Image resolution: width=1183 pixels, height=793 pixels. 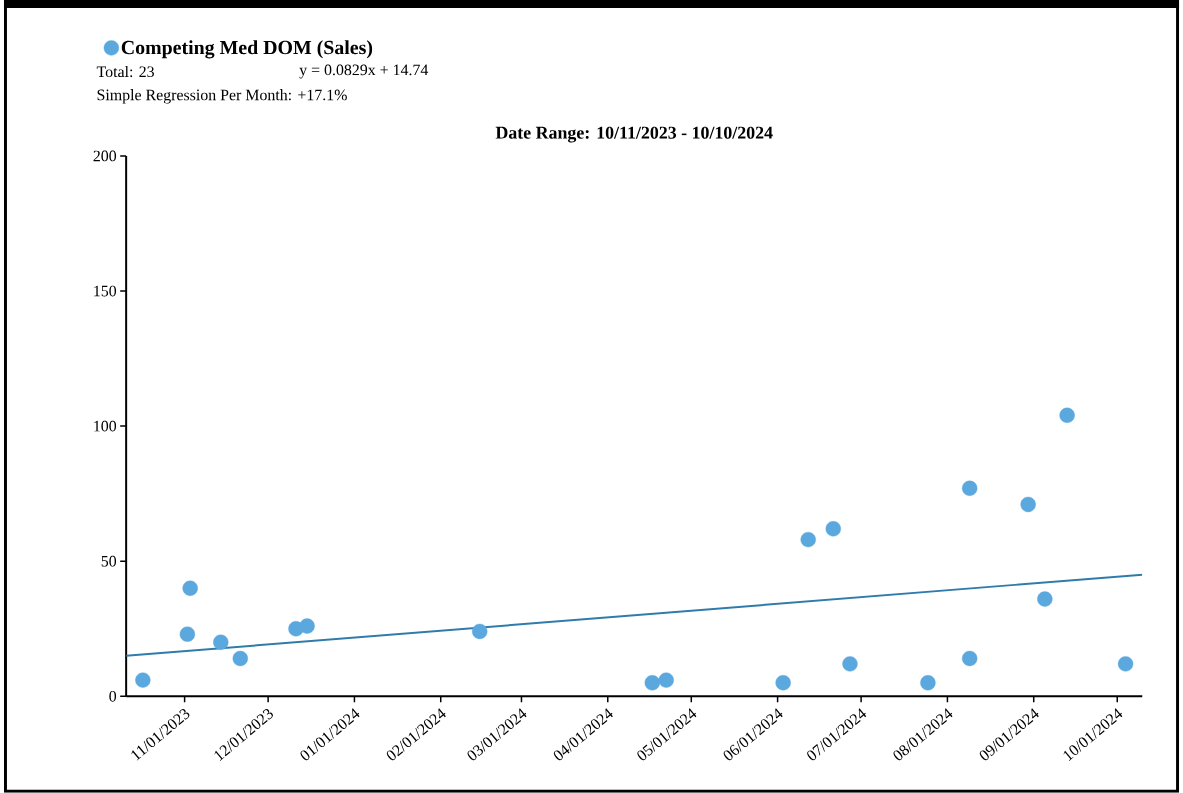 I want to click on chart-title: Date Range: 10/11/2023 - 10/10/2024, so click(x=634, y=134).